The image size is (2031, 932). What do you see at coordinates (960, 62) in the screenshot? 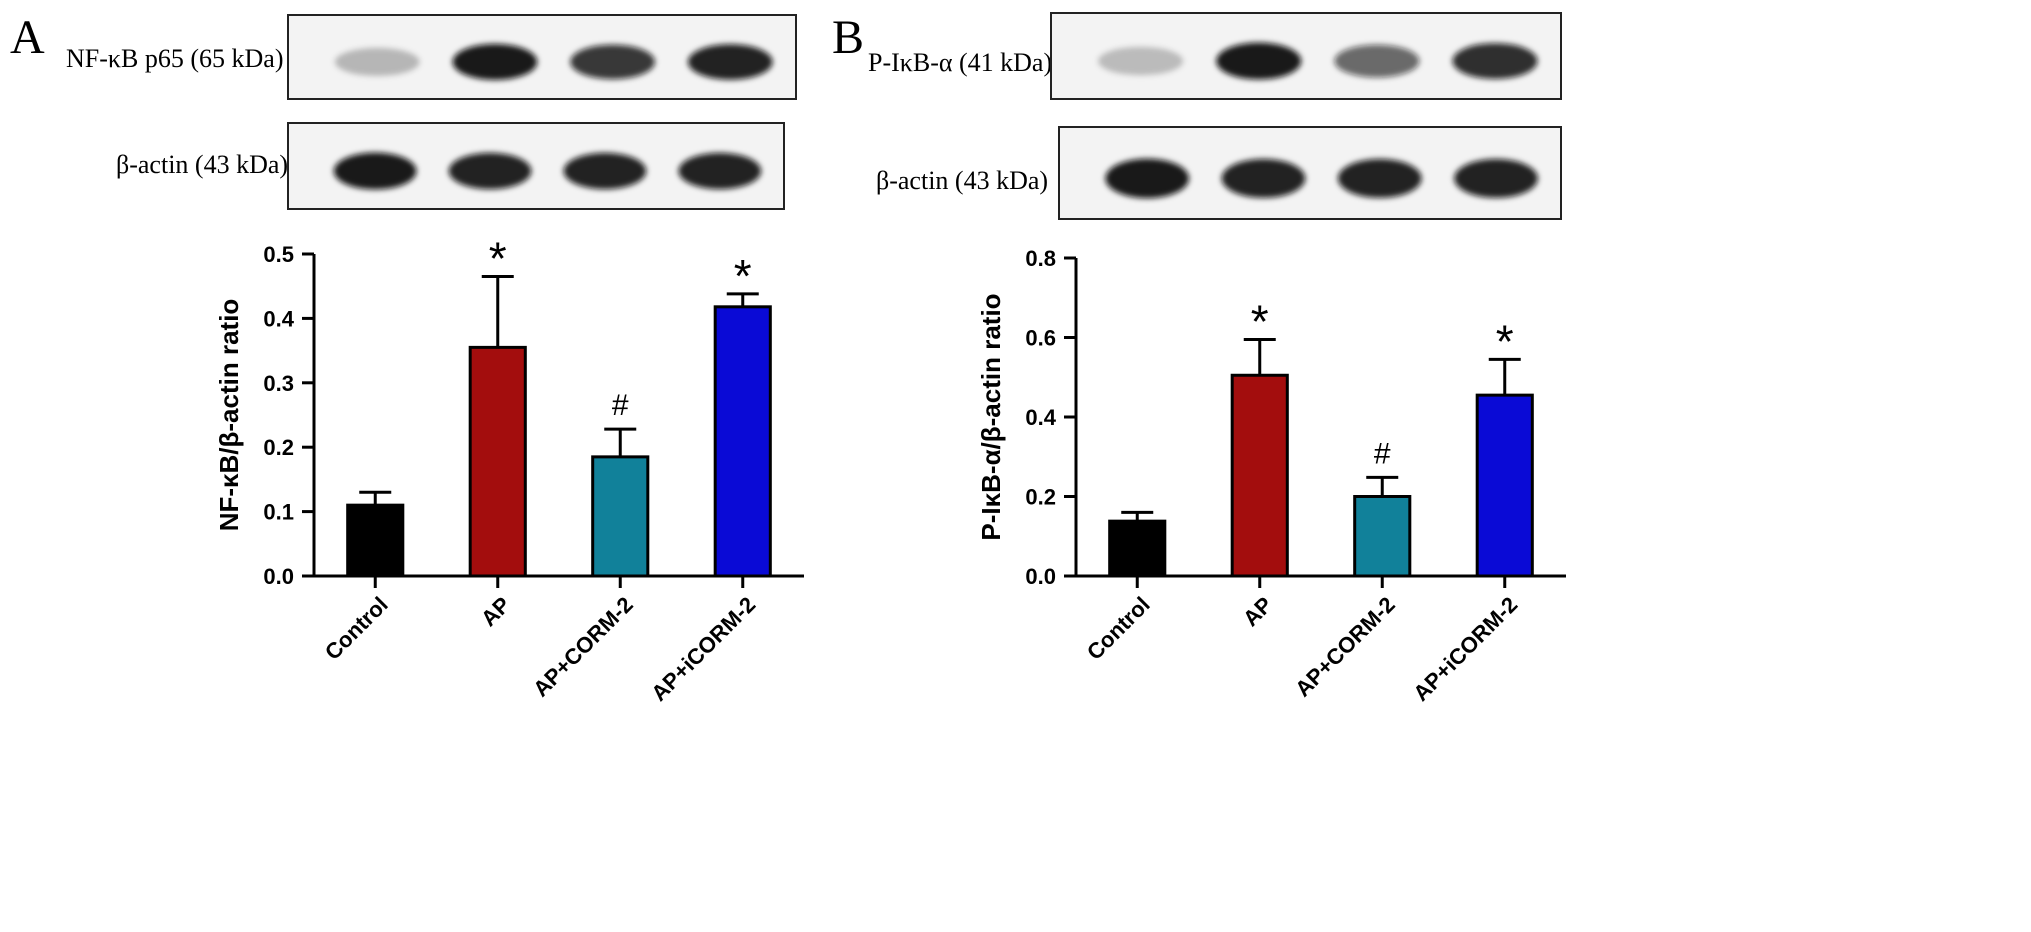
I see `blot-b-top-label: P-IκB-α (41 kDa)` at bounding box center [960, 62].